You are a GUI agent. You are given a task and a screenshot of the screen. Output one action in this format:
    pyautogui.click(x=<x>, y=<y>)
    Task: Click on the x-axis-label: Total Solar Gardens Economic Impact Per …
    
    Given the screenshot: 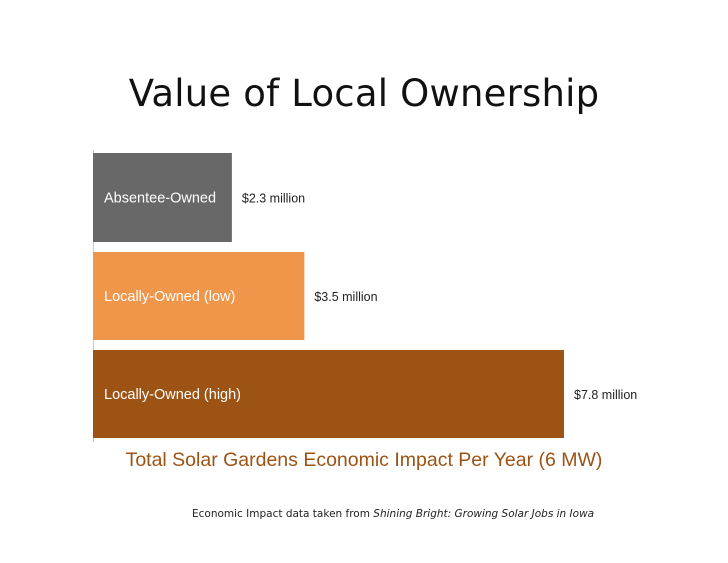 What is the action you would take?
    pyautogui.click(x=364, y=460)
    